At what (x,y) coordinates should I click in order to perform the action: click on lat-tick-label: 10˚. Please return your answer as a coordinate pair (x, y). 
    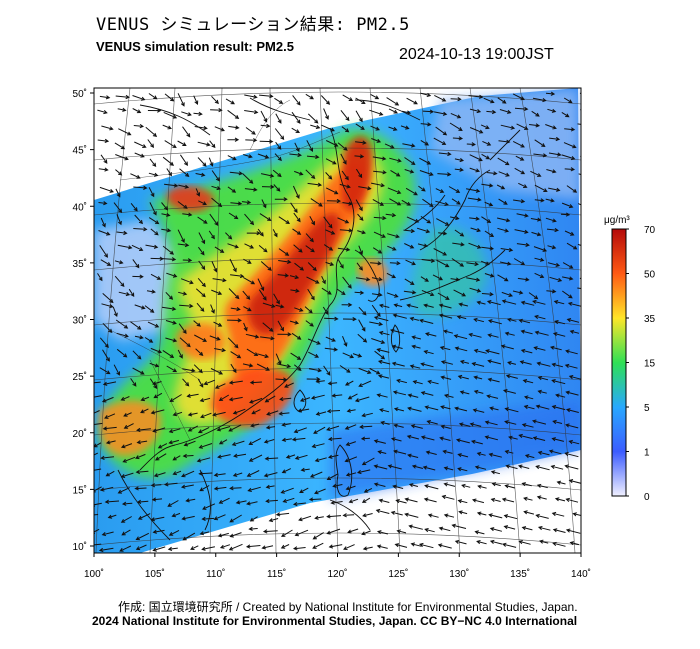
    Looking at the image, I should click on (80, 547).